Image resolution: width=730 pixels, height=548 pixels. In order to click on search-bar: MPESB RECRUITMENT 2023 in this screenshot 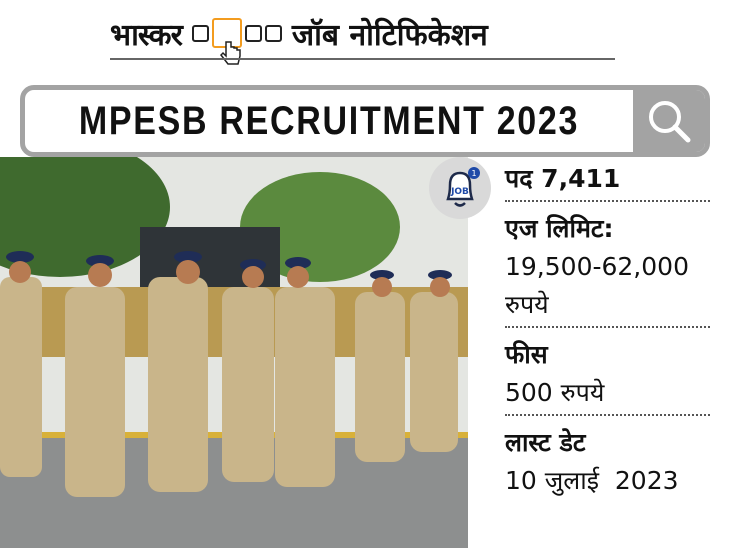, I will do `click(365, 121)`.